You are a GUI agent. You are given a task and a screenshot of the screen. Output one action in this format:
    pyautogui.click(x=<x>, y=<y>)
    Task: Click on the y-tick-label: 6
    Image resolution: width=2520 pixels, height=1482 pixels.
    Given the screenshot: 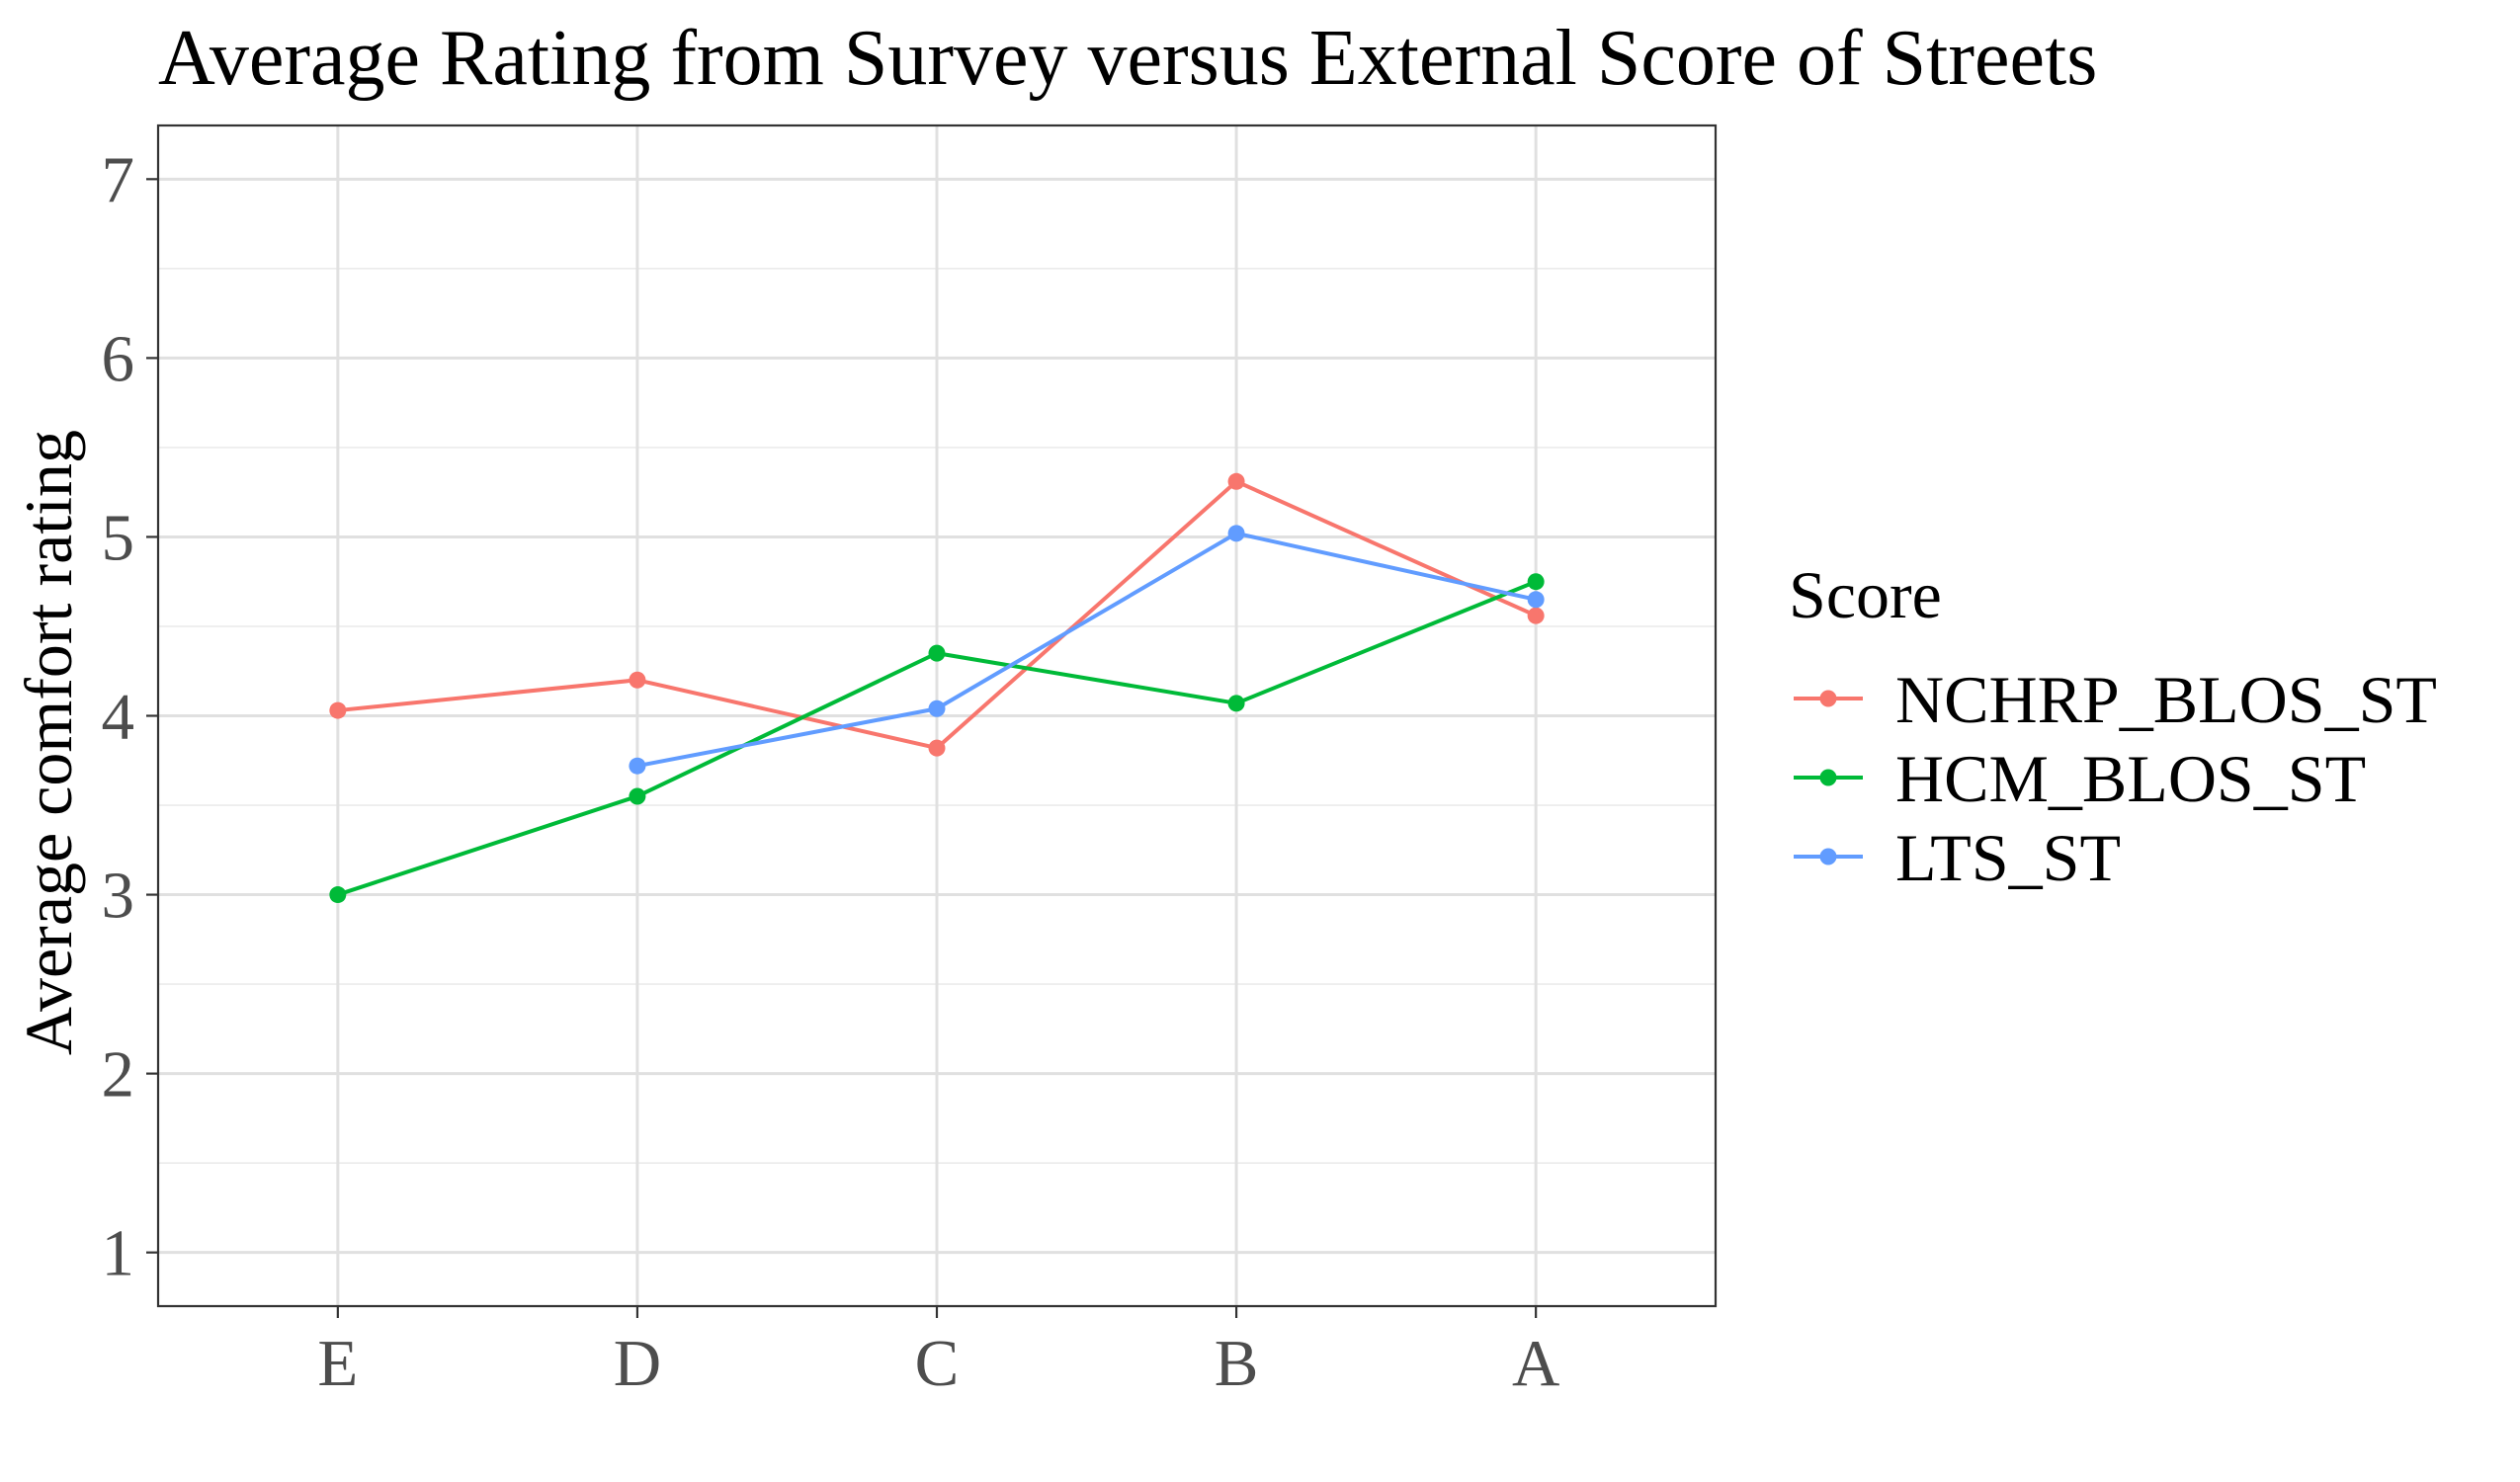 What is the action you would take?
    pyautogui.click(x=118, y=358)
    